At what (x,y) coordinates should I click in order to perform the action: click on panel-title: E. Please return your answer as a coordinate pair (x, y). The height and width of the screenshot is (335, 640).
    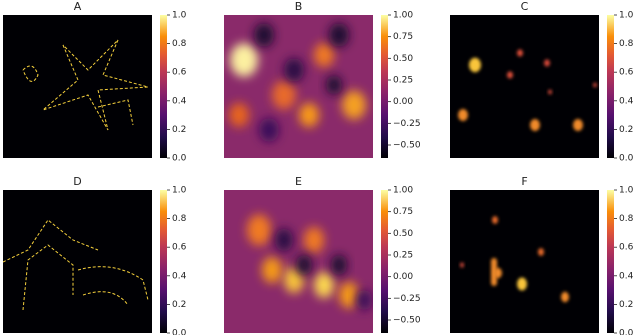
    Looking at the image, I should click on (298, 181).